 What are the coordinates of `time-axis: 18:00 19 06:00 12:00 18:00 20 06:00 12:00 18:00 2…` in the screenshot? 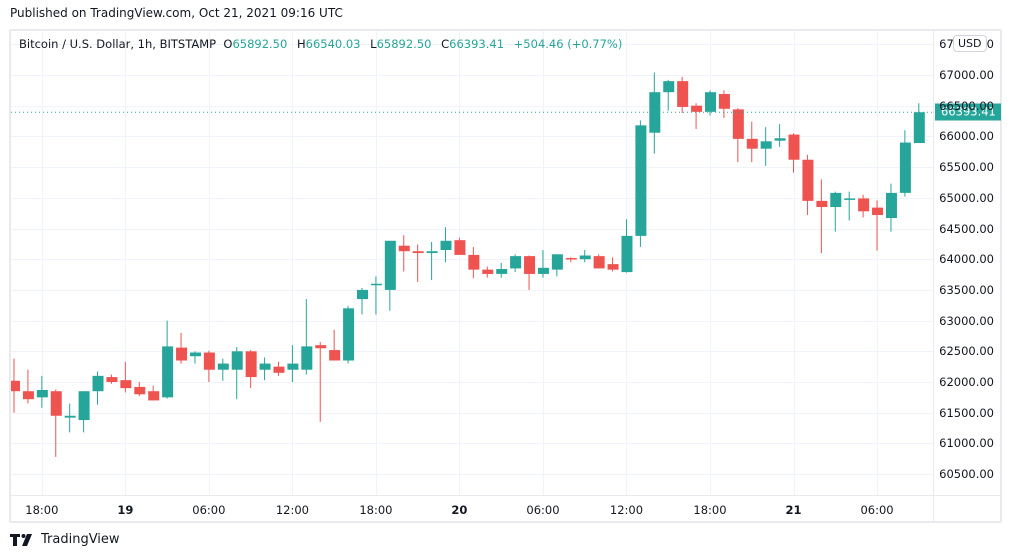 It's located at (472, 509).